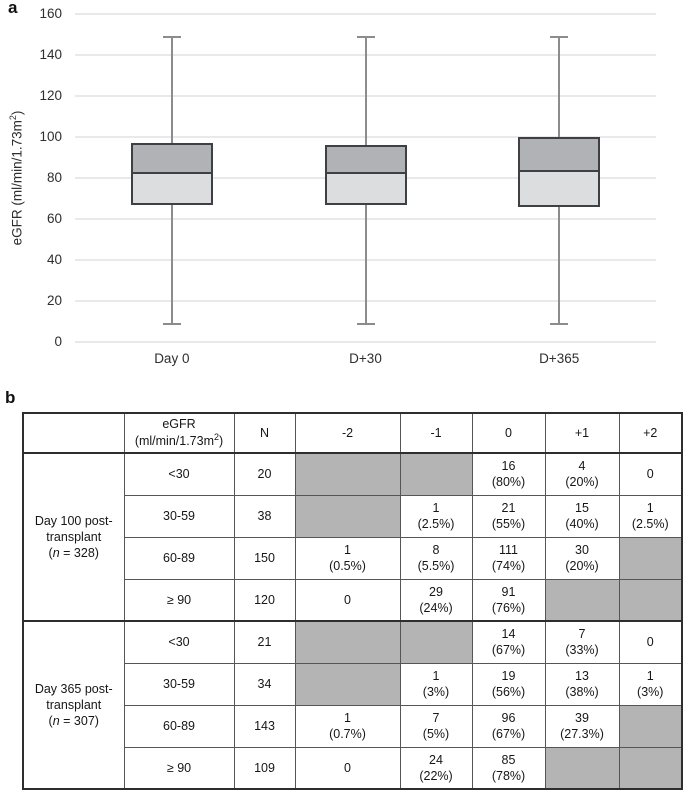 Image resolution: width=685 pixels, height=791 pixels. I want to click on y-tick-label: 40, so click(54, 259).